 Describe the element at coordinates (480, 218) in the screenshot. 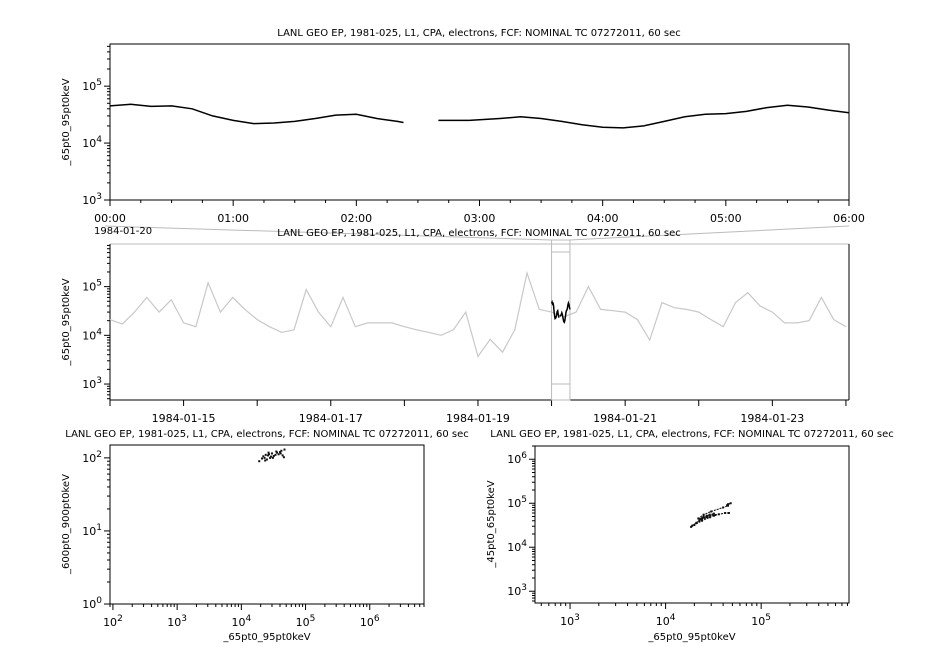

I see `x-tick-label: 03:00` at that location.